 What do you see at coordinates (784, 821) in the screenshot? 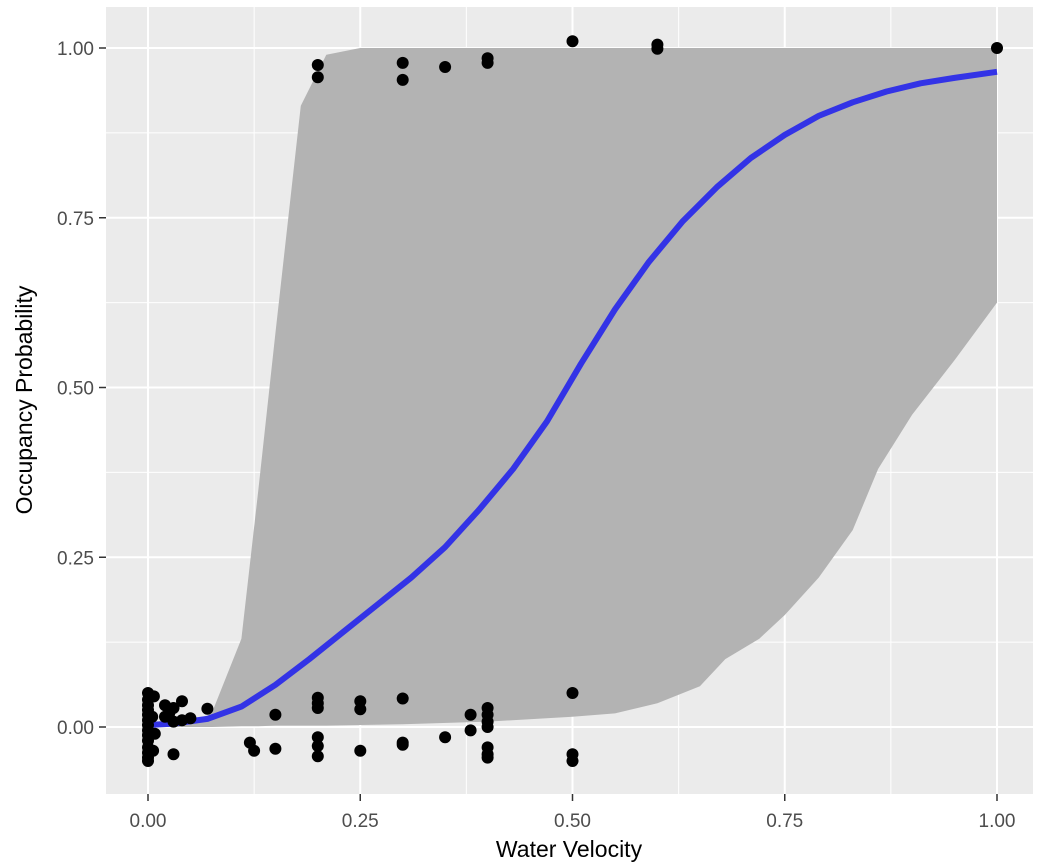
I see `x-tick-label: 0.75` at bounding box center [784, 821].